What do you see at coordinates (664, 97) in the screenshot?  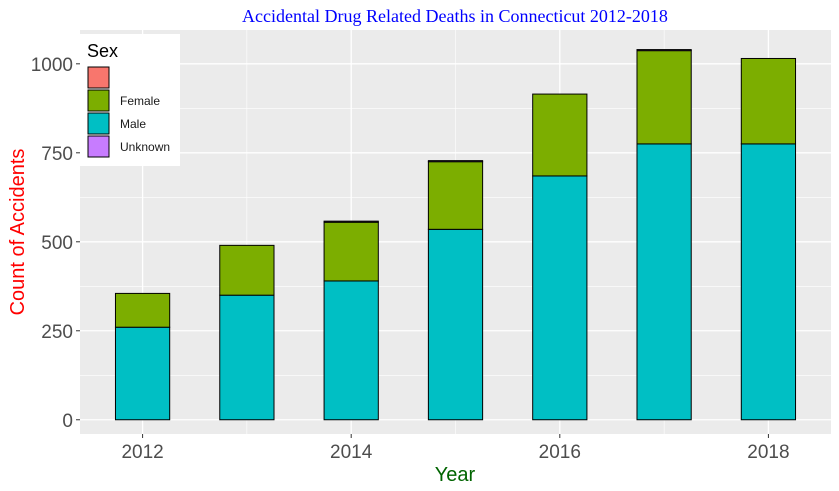 I see `bar-female-2017` at bounding box center [664, 97].